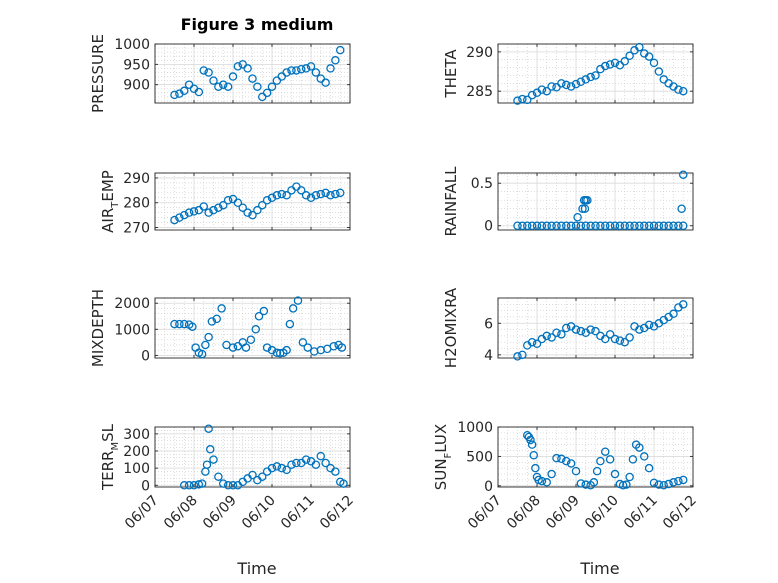 The width and height of the screenshot is (778, 583). What do you see at coordinates (136, 204) in the screenshot?
I see `y-tick-label: 280` at bounding box center [136, 204].